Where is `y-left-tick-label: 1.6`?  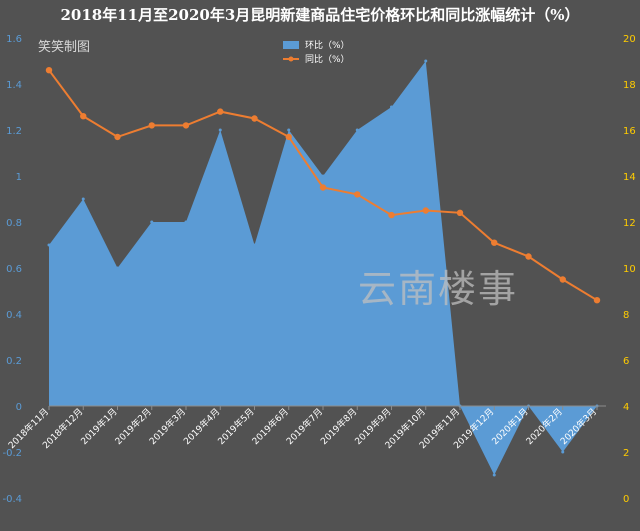
y-left-tick-label: 1.6 is located at coordinates (14, 39).